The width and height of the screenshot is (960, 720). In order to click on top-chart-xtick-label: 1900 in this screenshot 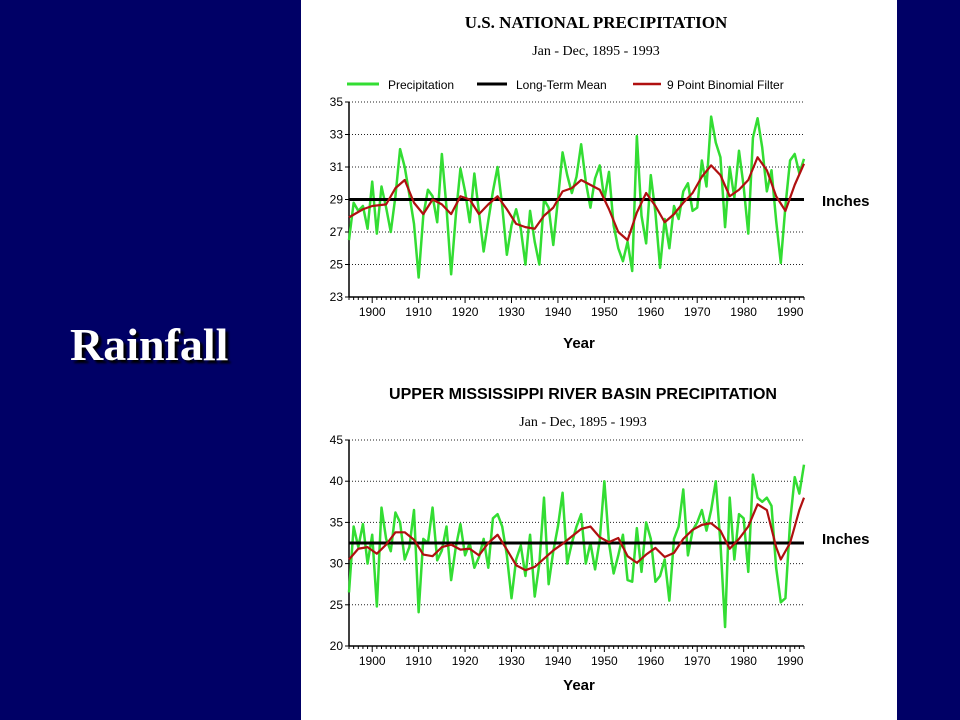, I will do `click(372, 312)`.